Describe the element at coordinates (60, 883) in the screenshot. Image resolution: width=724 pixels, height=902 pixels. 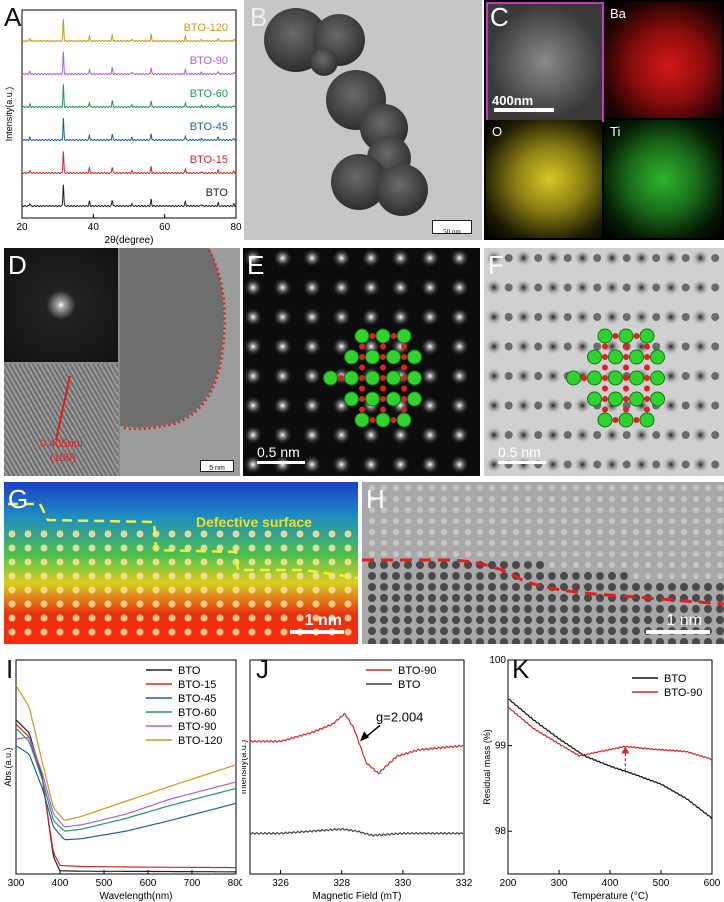
I see `x-tick-label: 400` at that location.